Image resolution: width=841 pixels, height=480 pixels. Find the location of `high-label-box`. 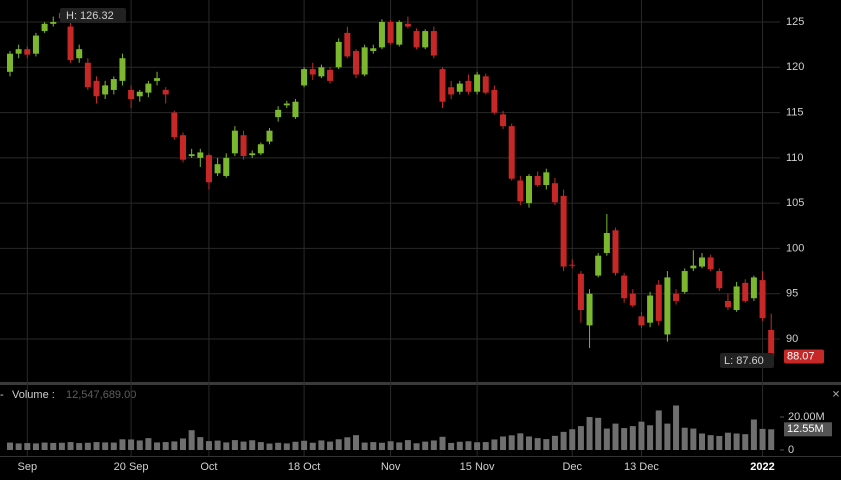

high-label-box is located at coordinates (93, 15).